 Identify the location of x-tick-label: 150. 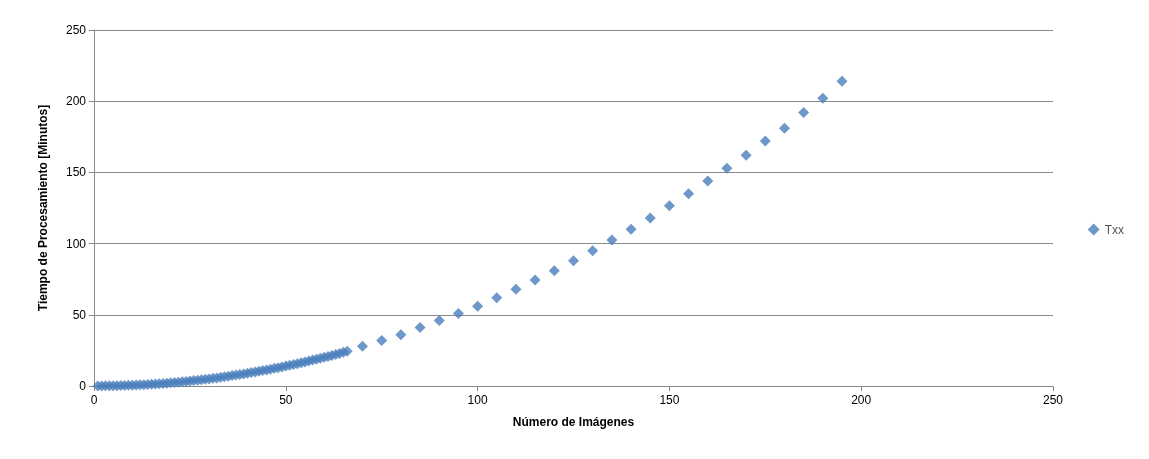
(669, 400).